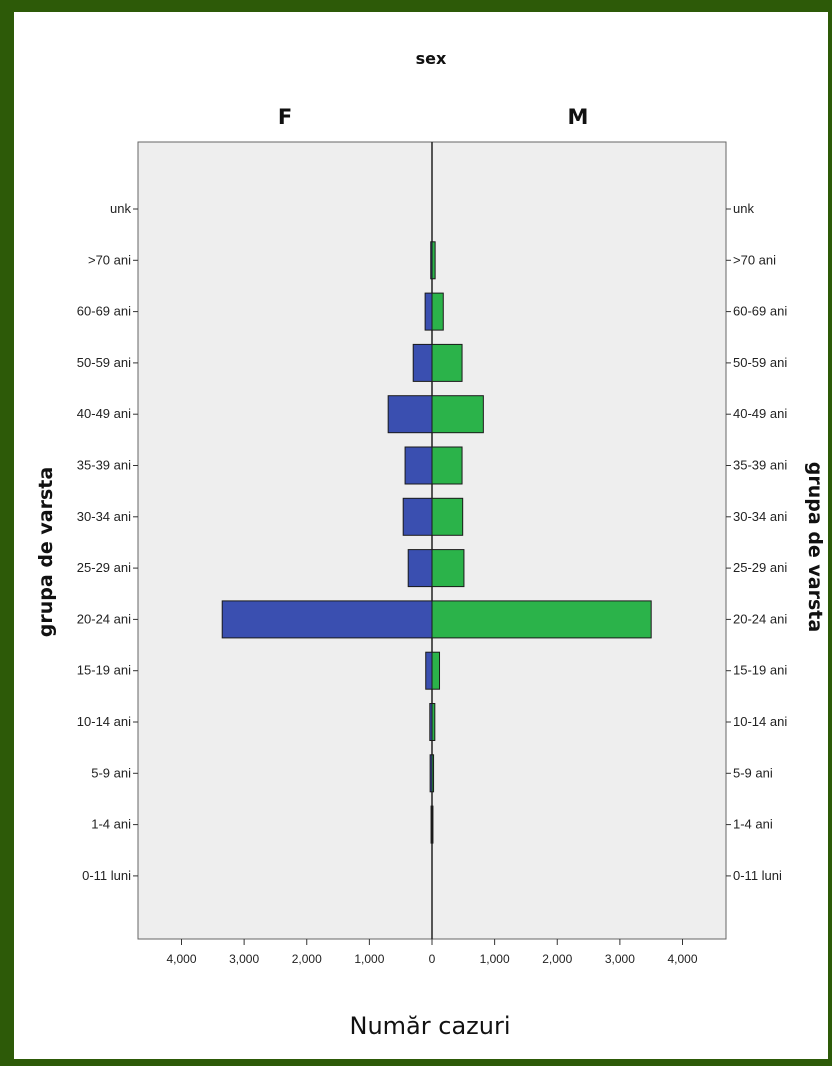 This screenshot has height=1066, width=832. Describe the element at coordinates (104, 670) in the screenshot. I see `y-tick-label-left: 15-19 ani` at that location.